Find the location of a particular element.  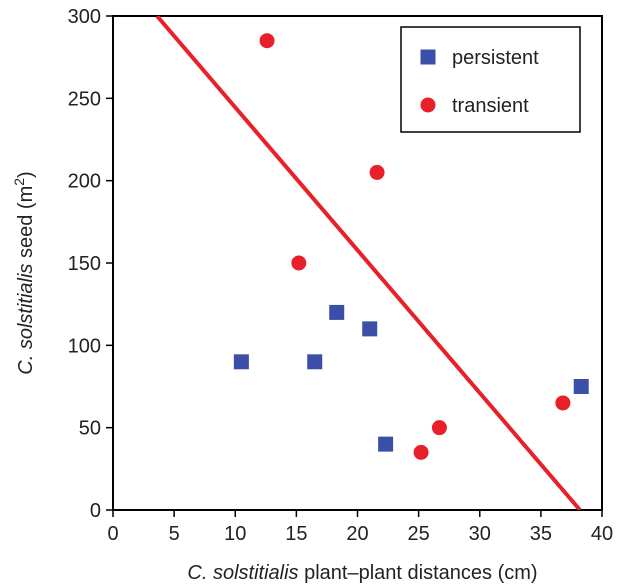

x-tick-label: 10 is located at coordinates (235, 534).